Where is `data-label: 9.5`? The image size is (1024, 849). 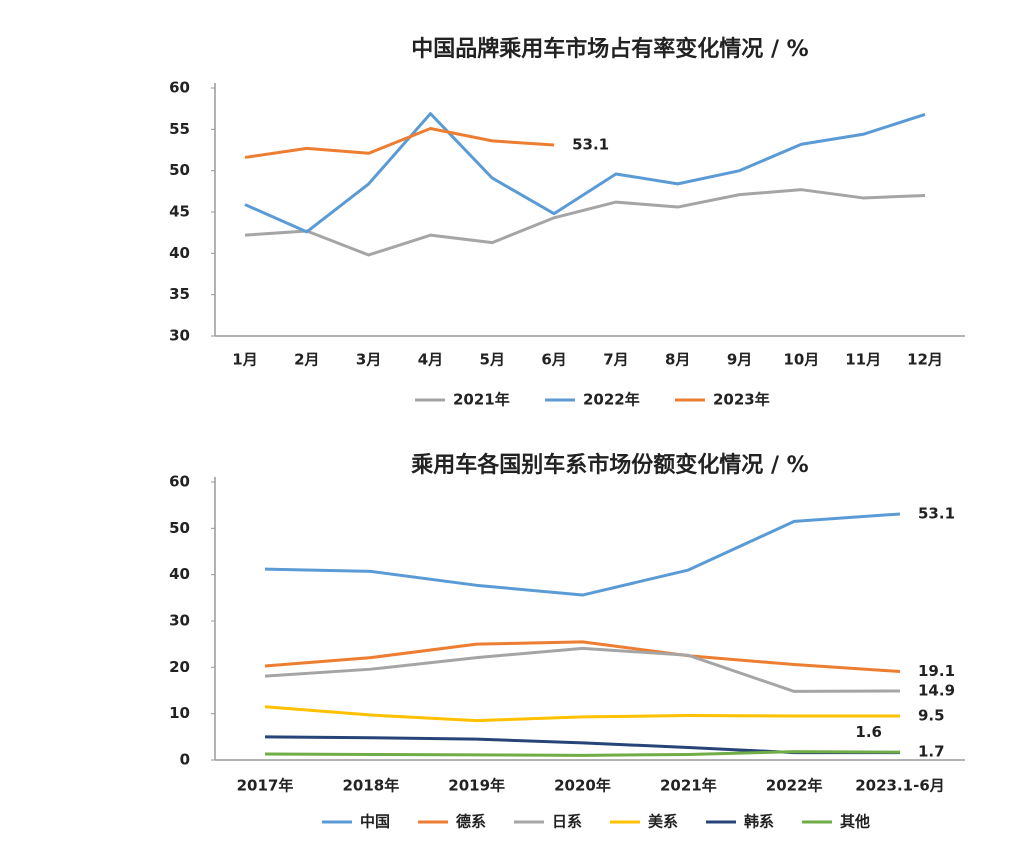 data-label: 9.5 is located at coordinates (931, 715).